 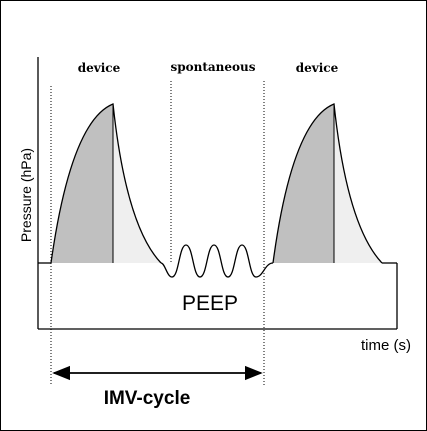 I want to click on imv-cycle-label: IMV-cycle, so click(x=147, y=398).